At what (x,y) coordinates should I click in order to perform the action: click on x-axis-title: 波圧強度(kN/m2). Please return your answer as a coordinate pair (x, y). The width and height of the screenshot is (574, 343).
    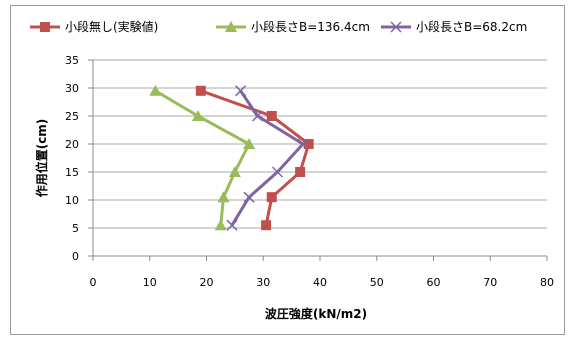
    Looking at the image, I should click on (316, 313).